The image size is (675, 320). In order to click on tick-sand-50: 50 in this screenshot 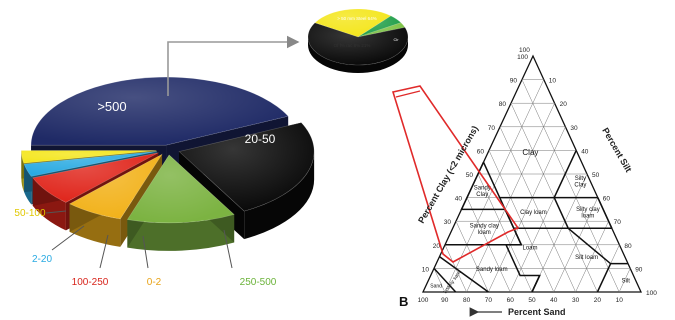, I will do `click(532, 300)`.